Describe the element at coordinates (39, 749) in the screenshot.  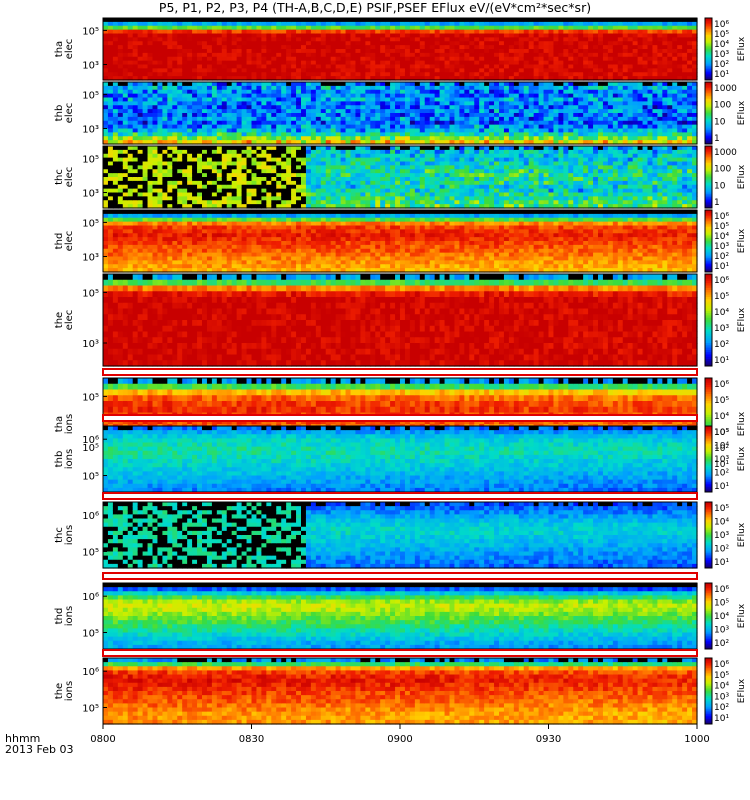
I see `date-label: 2013 Feb 03` at that location.